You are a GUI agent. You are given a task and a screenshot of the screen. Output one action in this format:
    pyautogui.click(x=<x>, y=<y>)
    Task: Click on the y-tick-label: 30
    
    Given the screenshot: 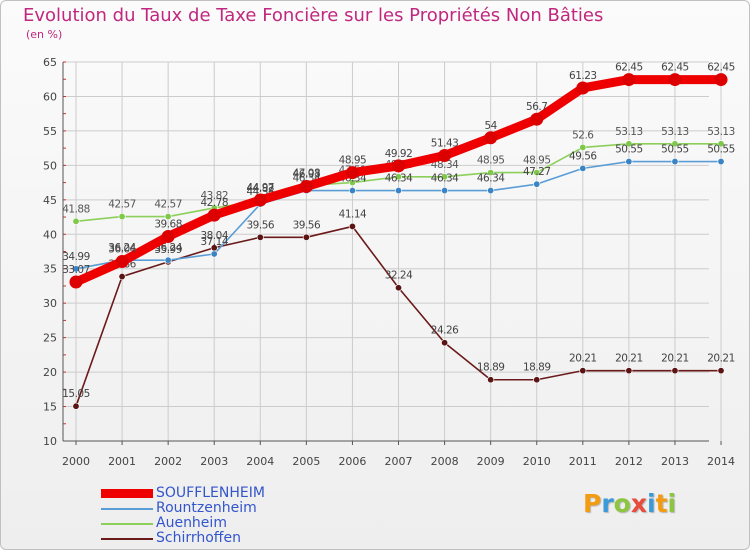 What is the action you would take?
    pyautogui.click(x=50, y=303)
    